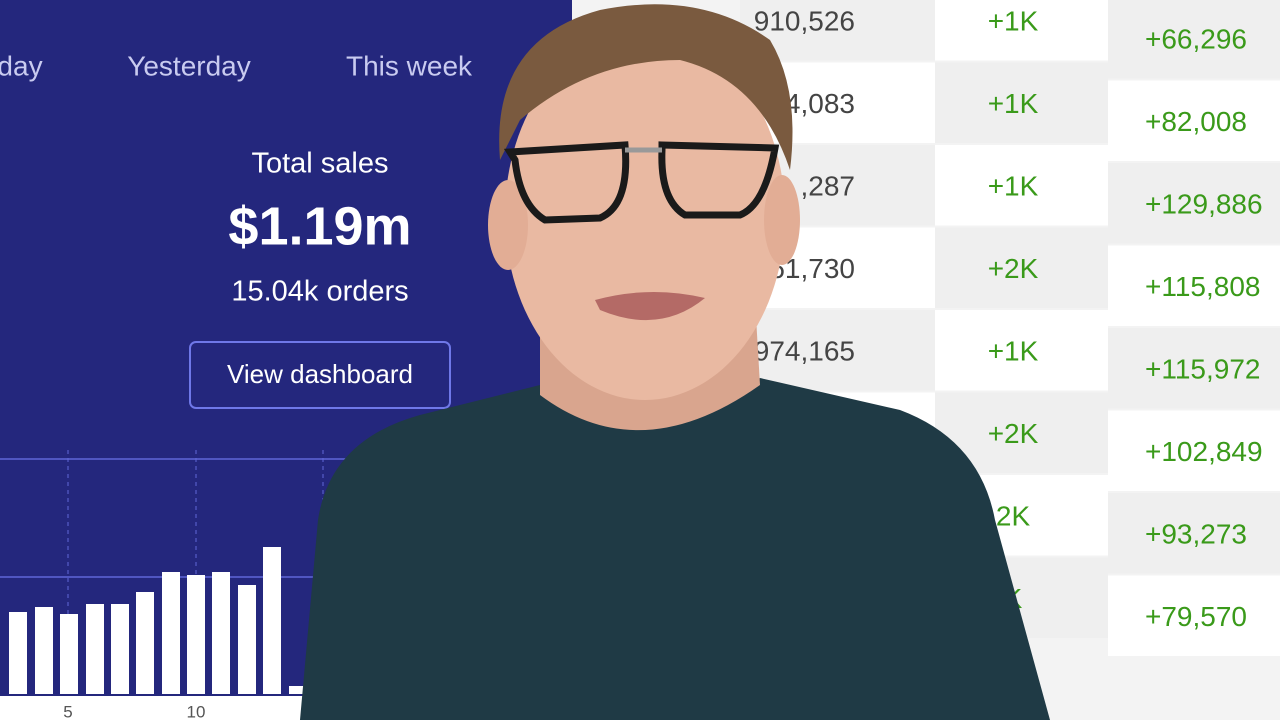  I want to click on tab: This week, so click(409, 65).